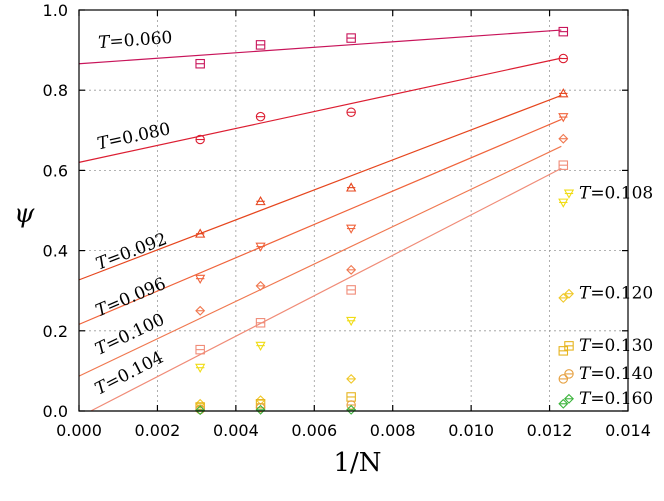  I want to click on x-tick-label: 0.008, so click(393, 430).